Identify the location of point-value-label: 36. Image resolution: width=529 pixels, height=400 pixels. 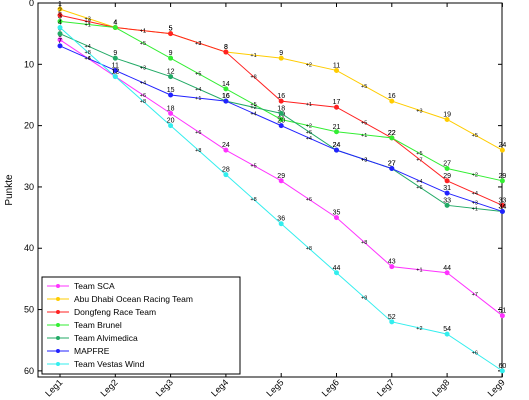
(281, 219).